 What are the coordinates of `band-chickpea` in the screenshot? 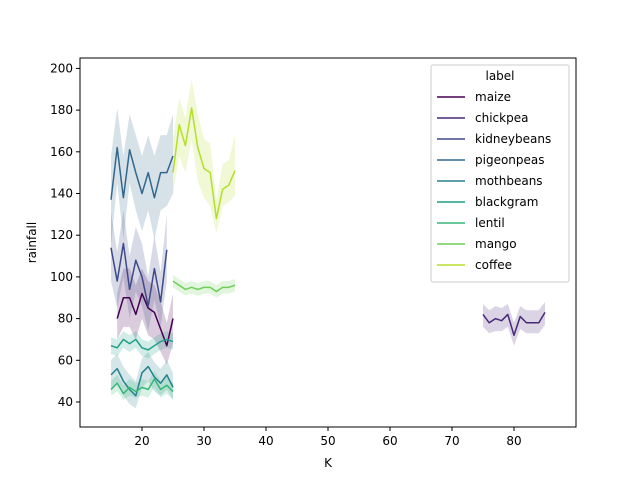 It's located at (514, 323).